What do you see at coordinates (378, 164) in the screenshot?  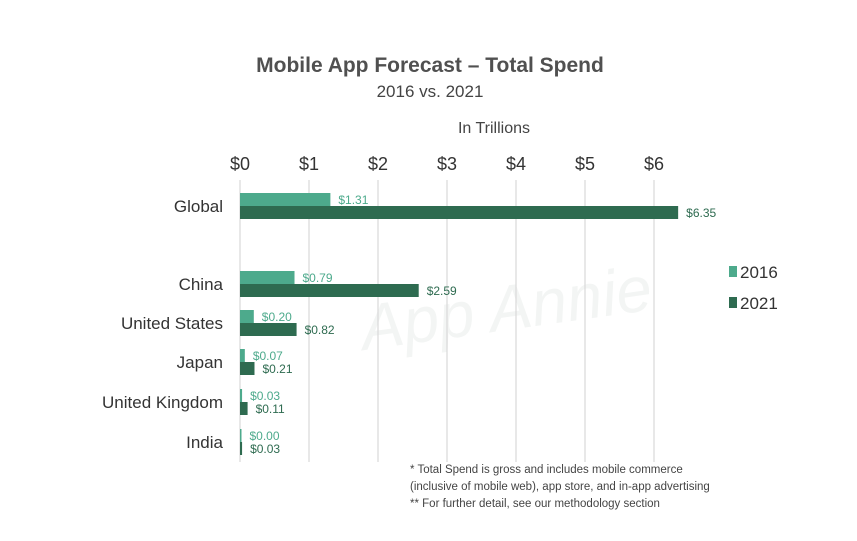 I see `x-tick-label: $2` at bounding box center [378, 164].